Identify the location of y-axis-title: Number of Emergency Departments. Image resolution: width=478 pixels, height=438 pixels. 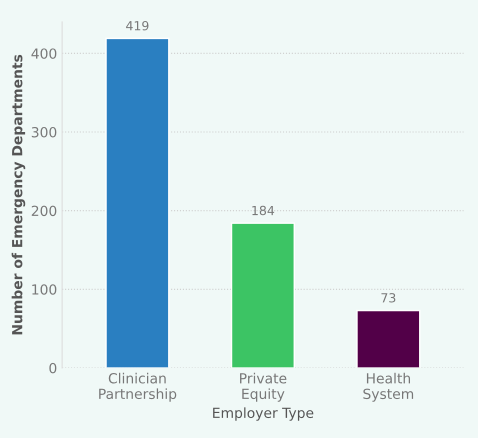
(19, 194).